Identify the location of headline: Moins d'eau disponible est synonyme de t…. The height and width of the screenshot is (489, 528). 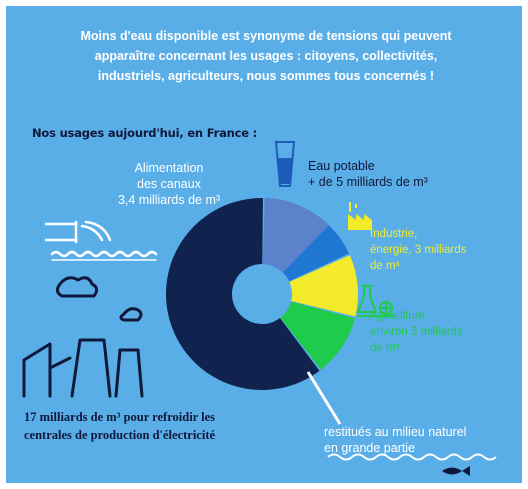
(266, 56).